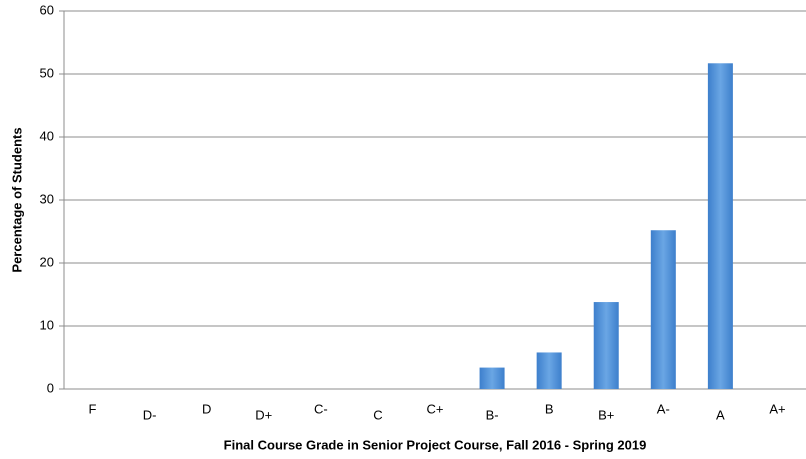 The height and width of the screenshot is (459, 806). I want to click on x-tick-label: D, so click(206, 408).